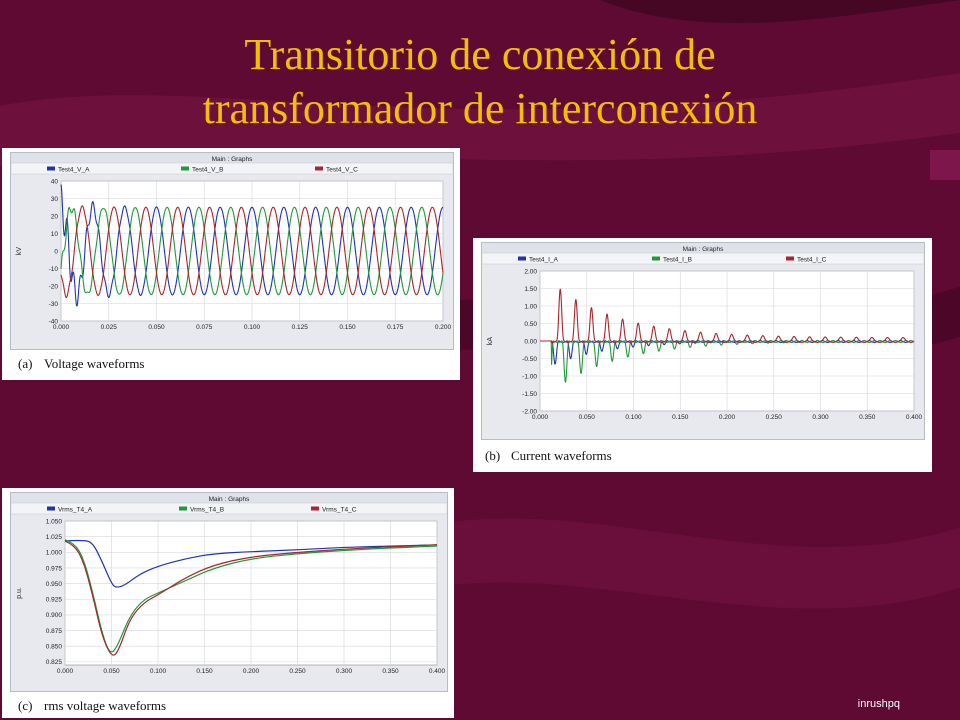 This screenshot has width=960, height=720. What do you see at coordinates (530, 324) in the screenshot?
I see `y-tick-0.50: 0.50` at bounding box center [530, 324].